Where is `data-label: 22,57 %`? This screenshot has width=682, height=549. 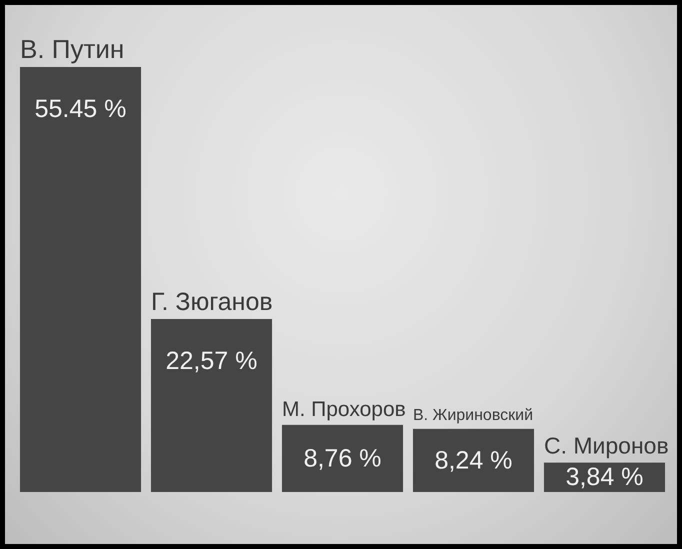 data-label: 22,57 % is located at coordinates (212, 360).